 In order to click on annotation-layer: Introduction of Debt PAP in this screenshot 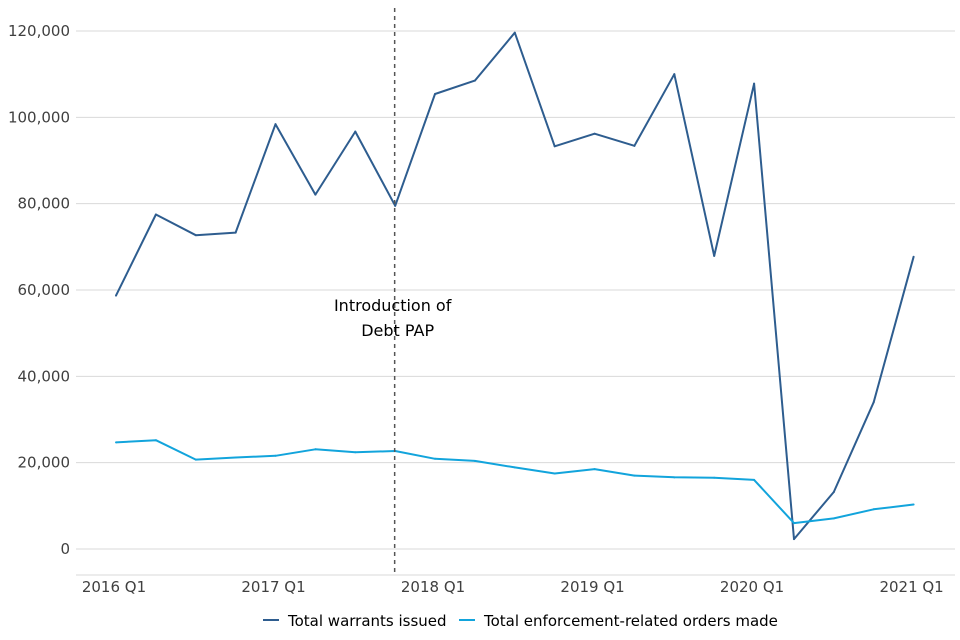, I will do `click(393, 291)`.